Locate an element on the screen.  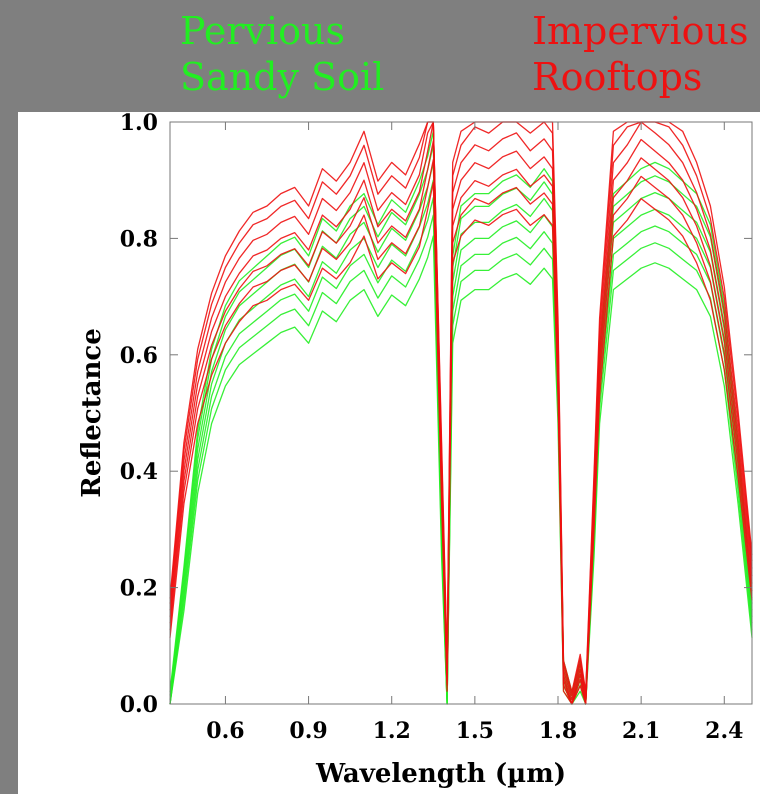
y-tick-label-3: 0.6 is located at coordinates (139, 356).